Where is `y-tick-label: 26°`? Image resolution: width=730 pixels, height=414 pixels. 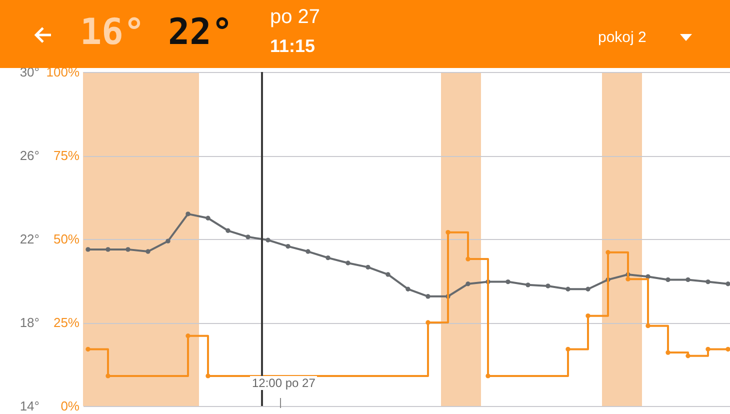 y-tick-label: 26° is located at coordinates (30, 155).